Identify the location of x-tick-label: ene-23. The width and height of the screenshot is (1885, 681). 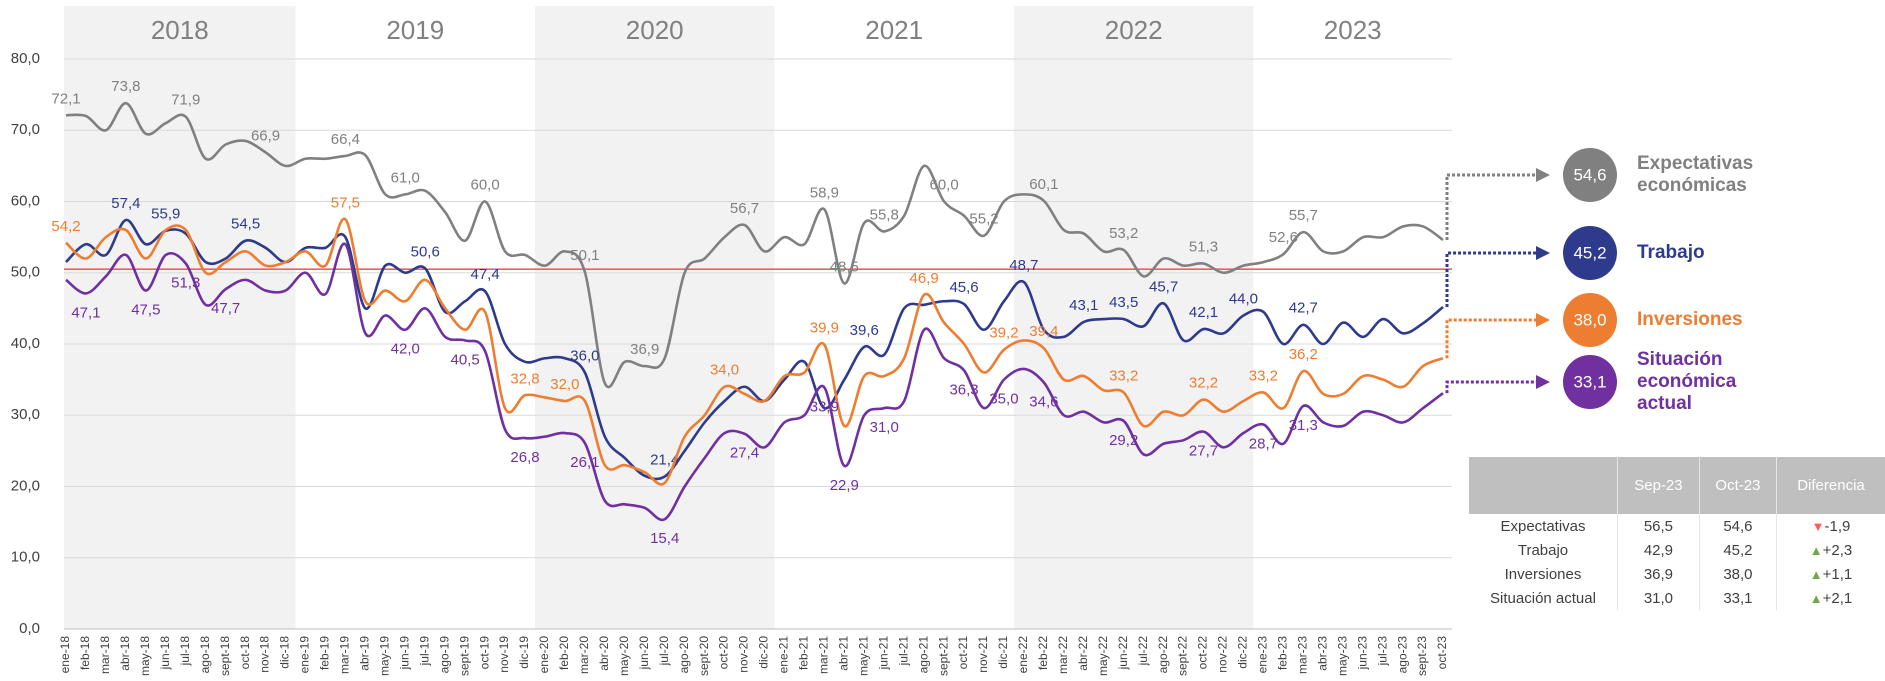
(1263, 655).